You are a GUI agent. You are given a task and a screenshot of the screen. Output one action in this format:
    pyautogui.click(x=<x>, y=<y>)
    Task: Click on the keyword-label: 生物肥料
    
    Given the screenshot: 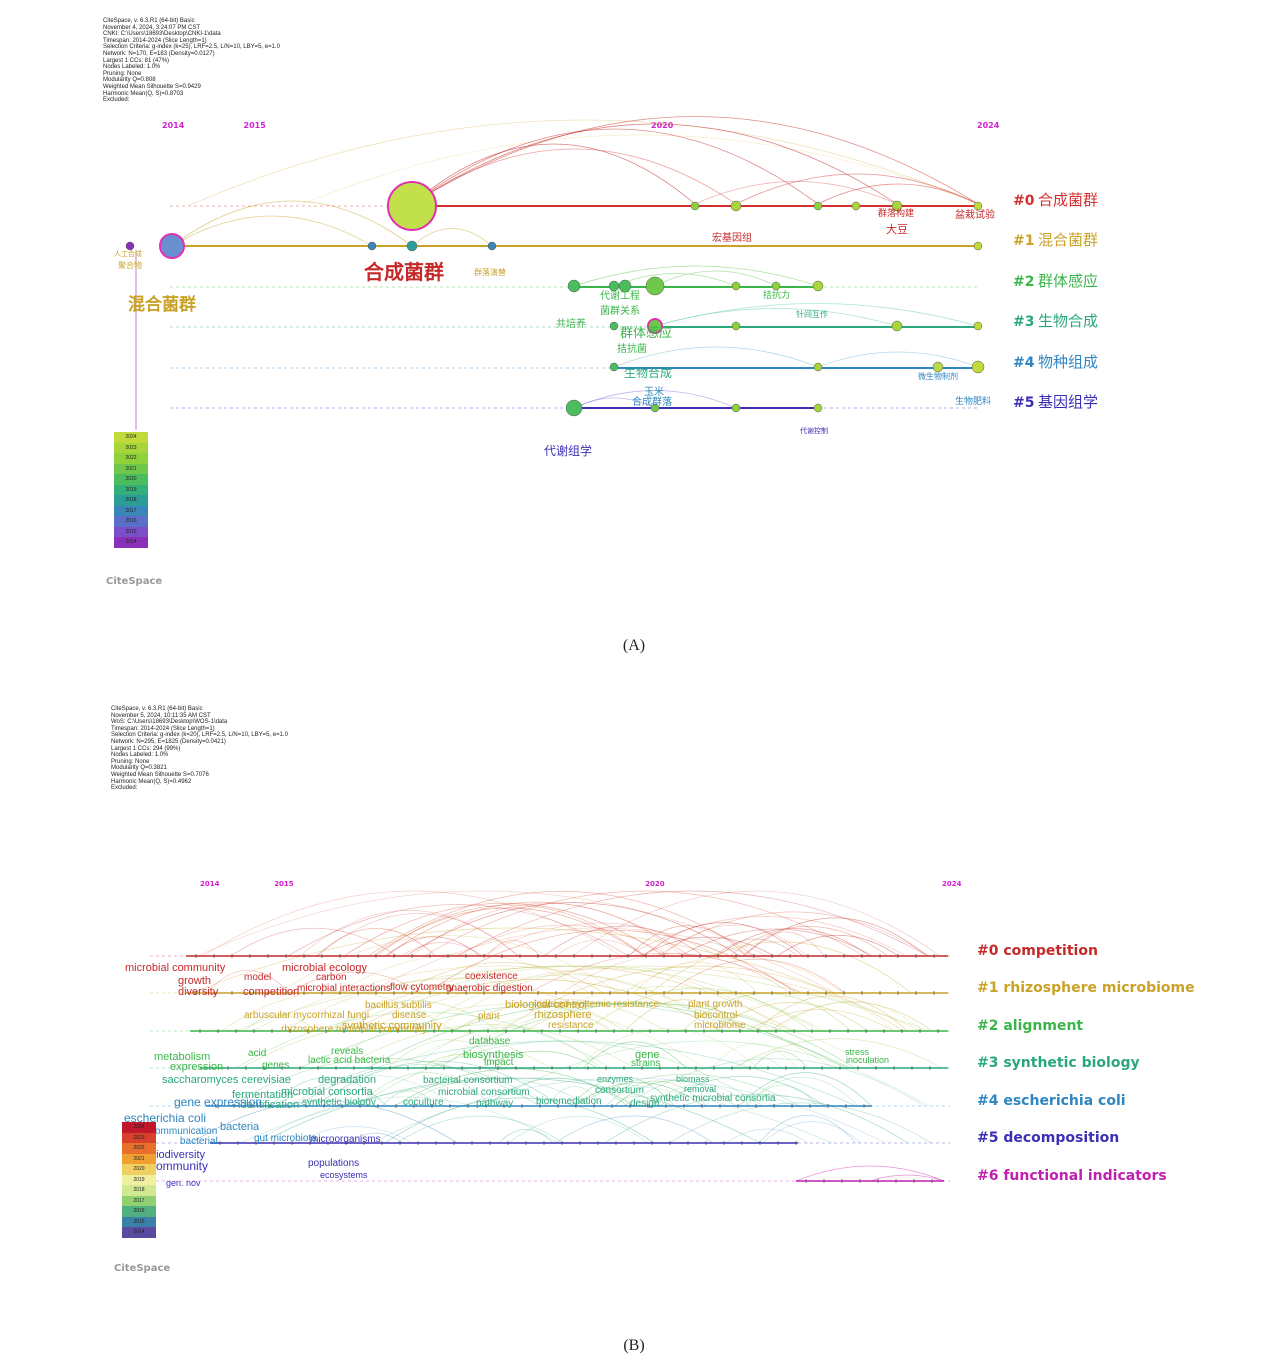 What is the action you would take?
    pyautogui.click(x=973, y=401)
    